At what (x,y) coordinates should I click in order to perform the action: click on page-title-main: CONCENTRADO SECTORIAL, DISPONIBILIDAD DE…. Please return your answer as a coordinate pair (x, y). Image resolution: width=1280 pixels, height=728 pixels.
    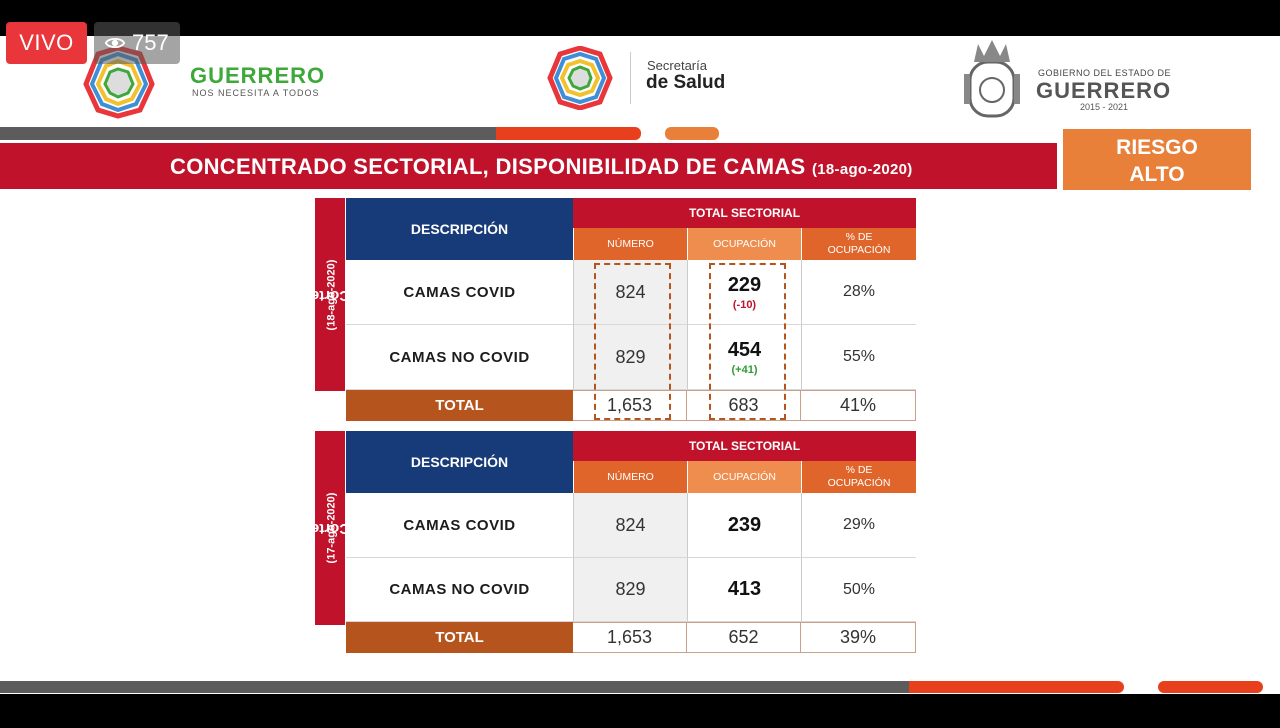
    Looking at the image, I should click on (488, 166).